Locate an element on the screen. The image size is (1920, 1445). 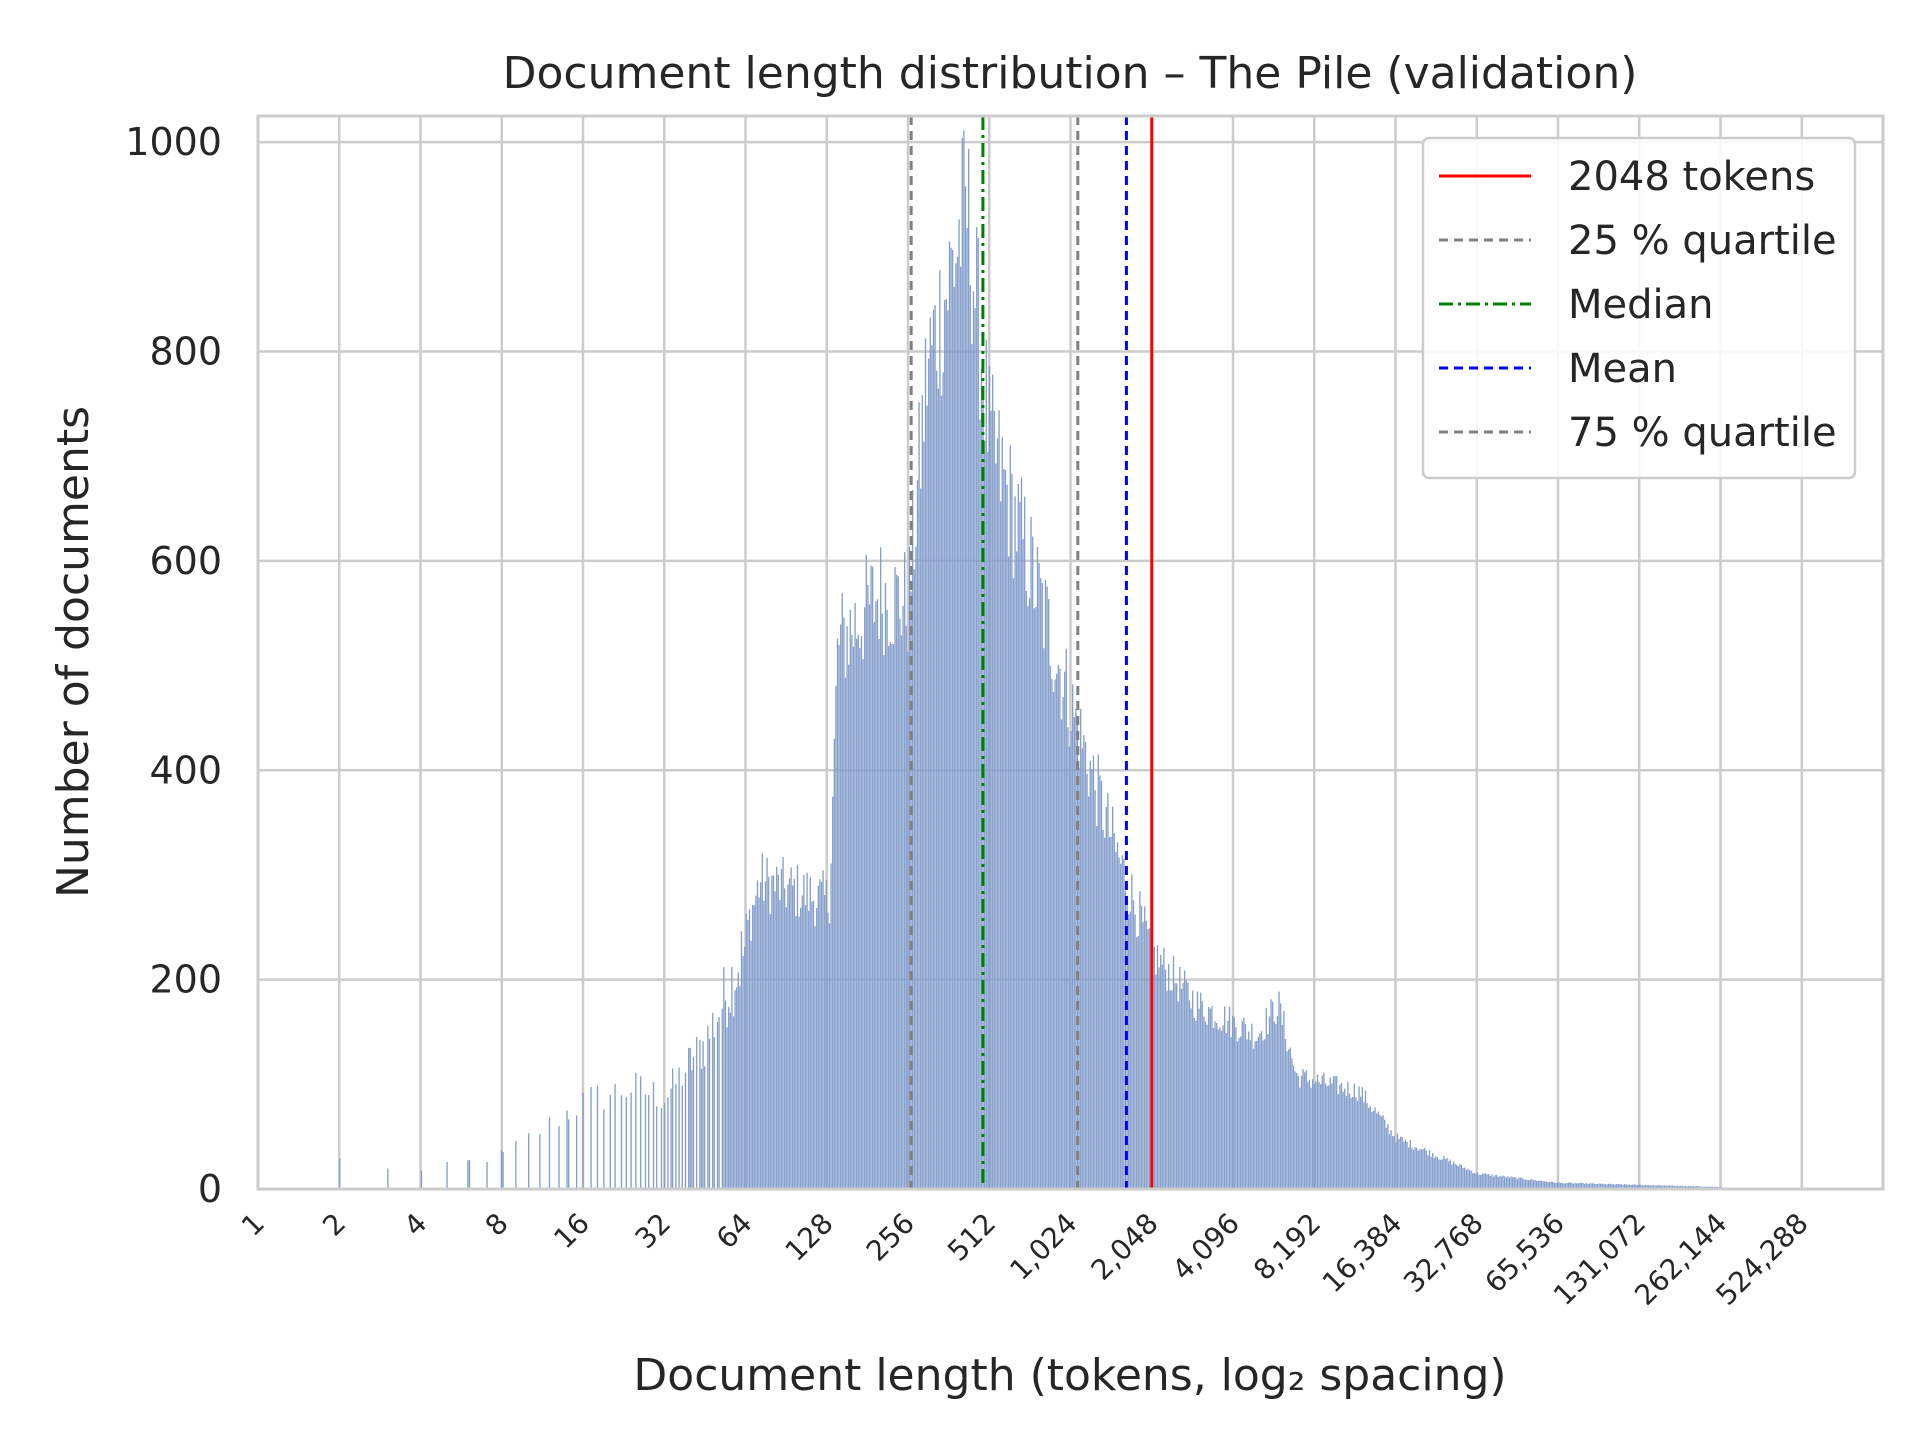
reference-lines is located at coordinates (1031, 652).